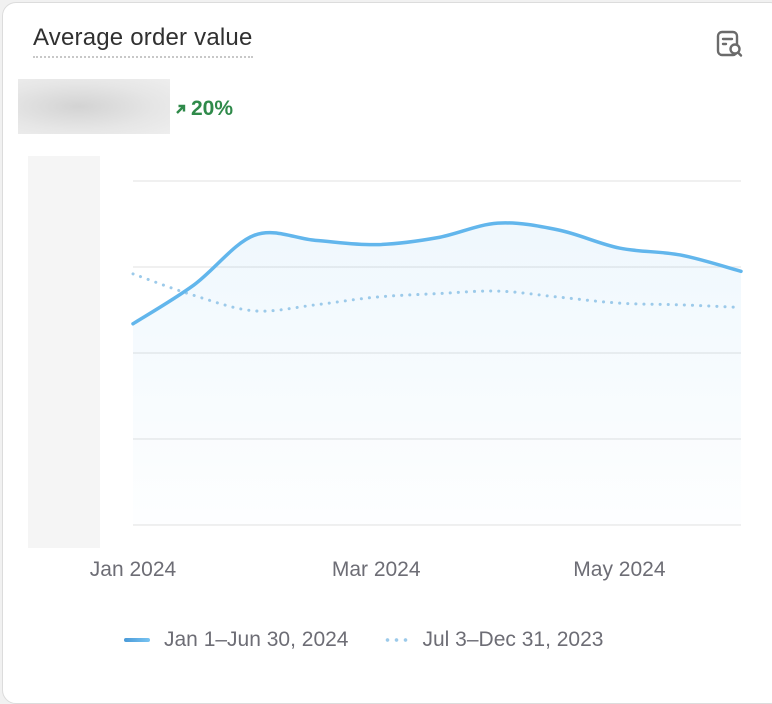  What do you see at coordinates (380, 640) in the screenshot?
I see `chart-legend: Jan 1–Jun 30, 2024 Jul 3–Dec 31, 2023` at bounding box center [380, 640].